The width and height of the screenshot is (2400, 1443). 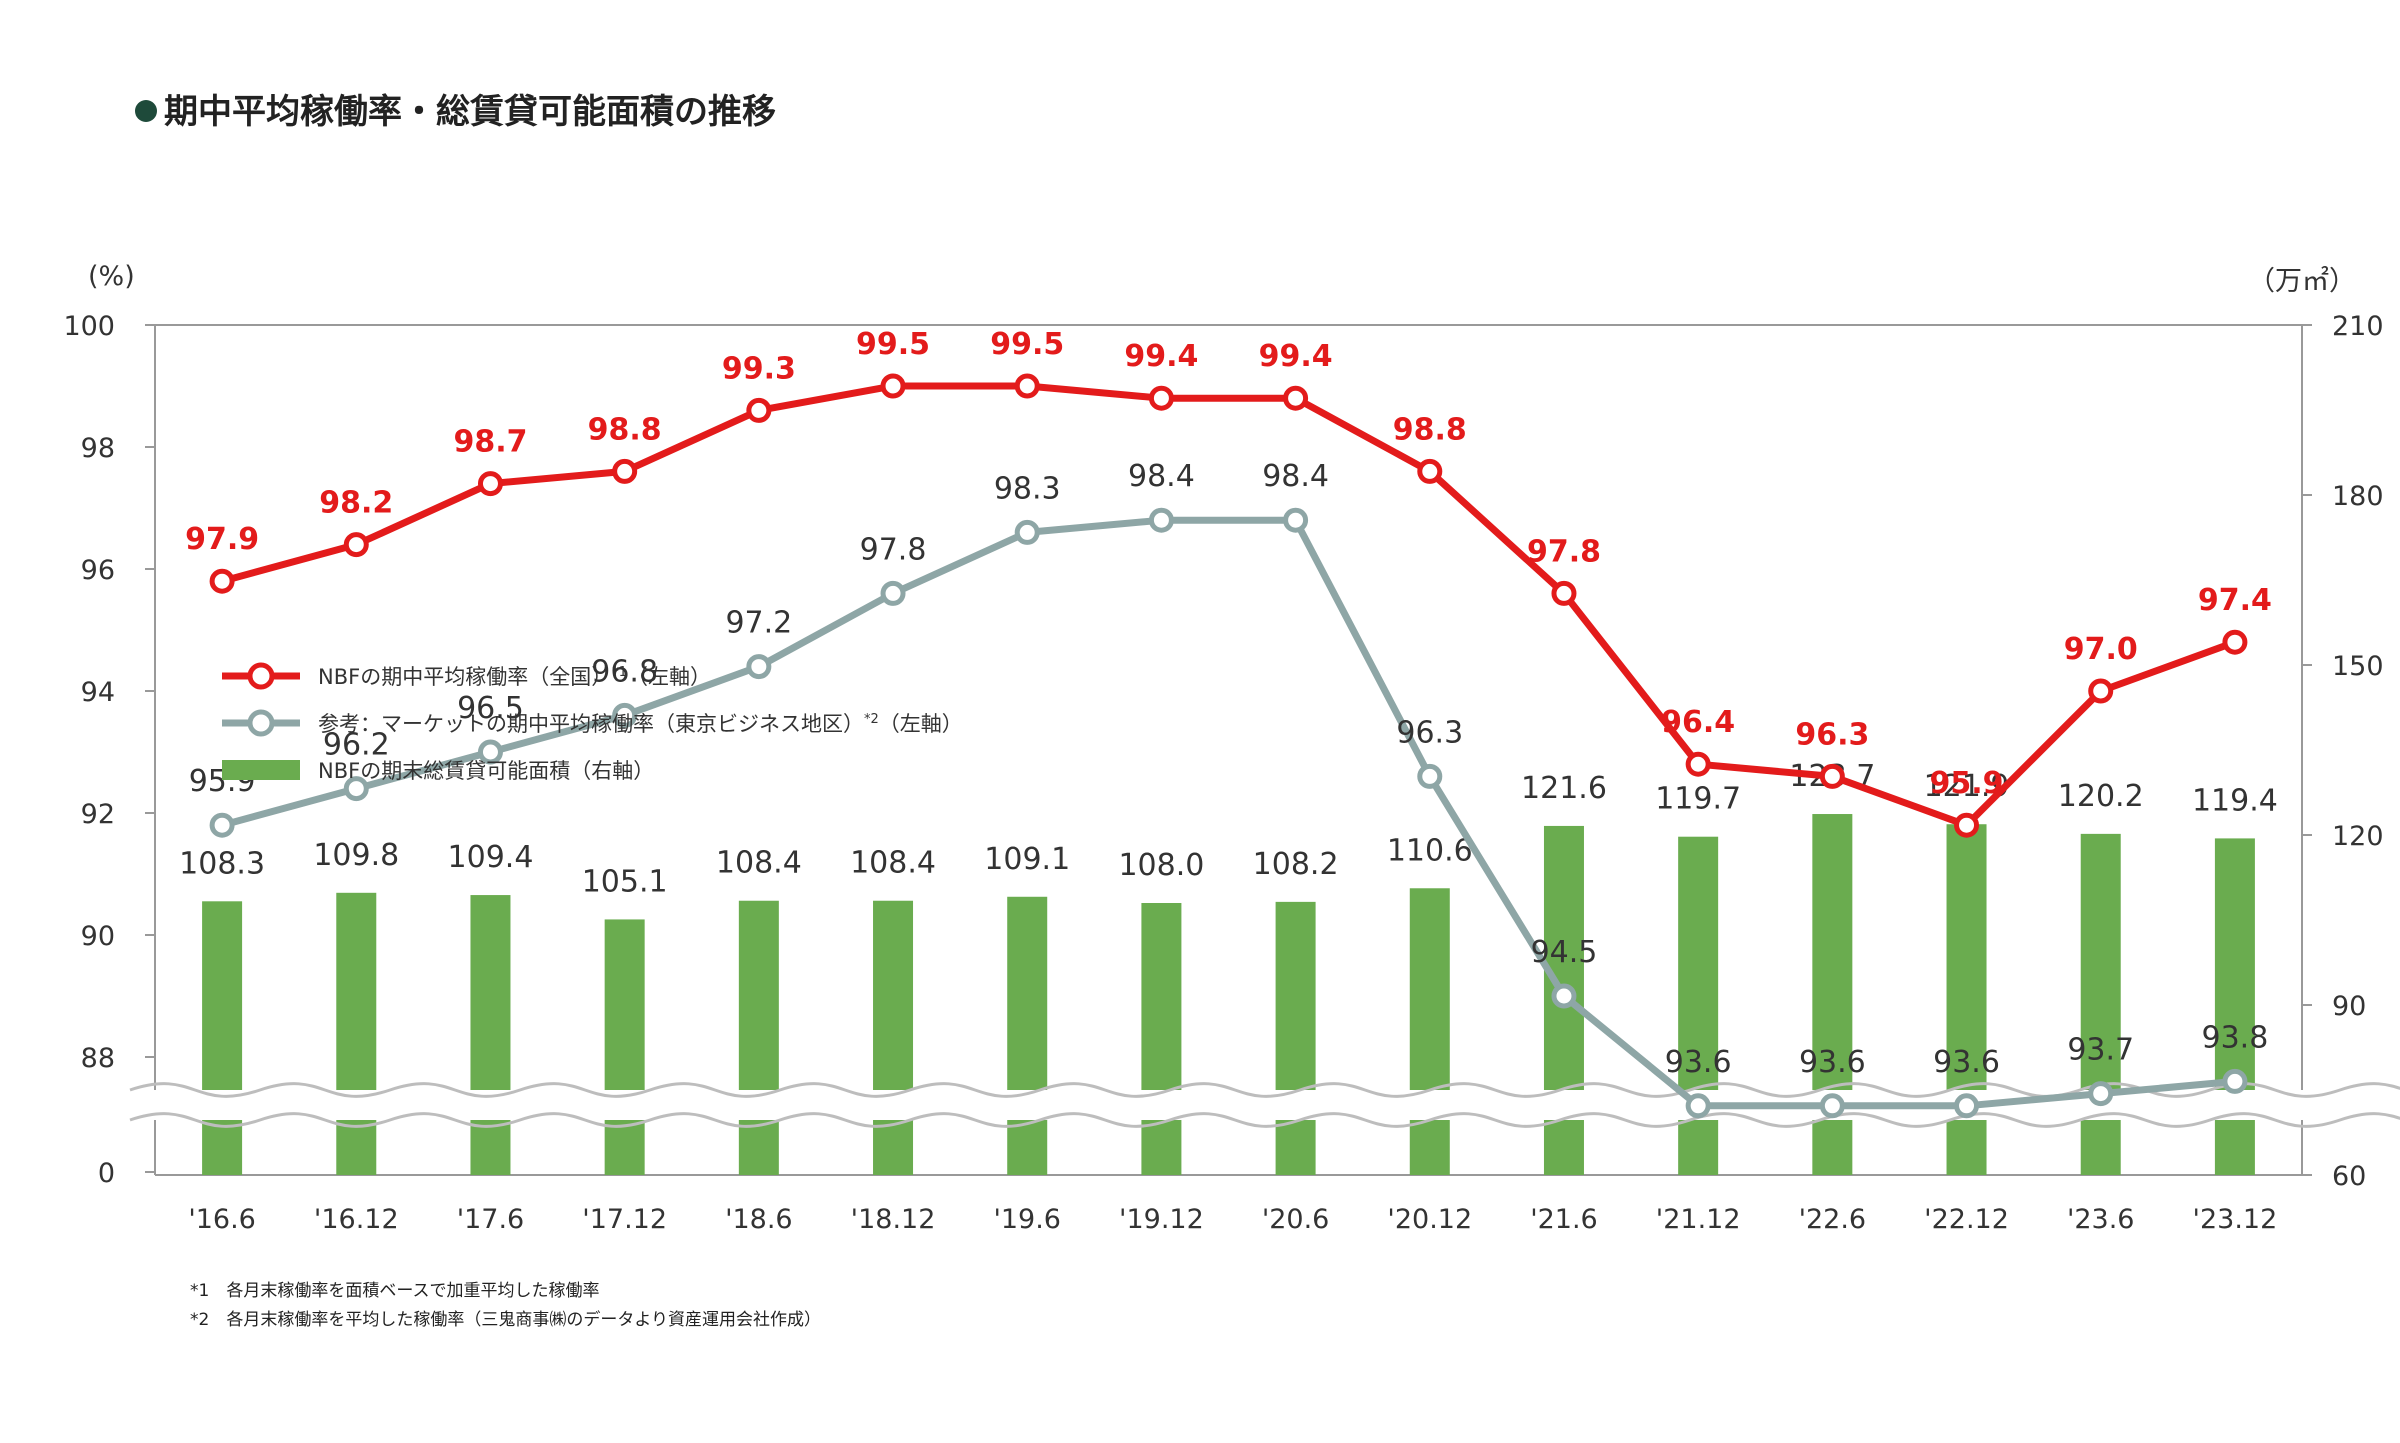 I want to click on left-axis-ticks: 100 98 96 94 92 90 88 0, so click(x=109, y=750).